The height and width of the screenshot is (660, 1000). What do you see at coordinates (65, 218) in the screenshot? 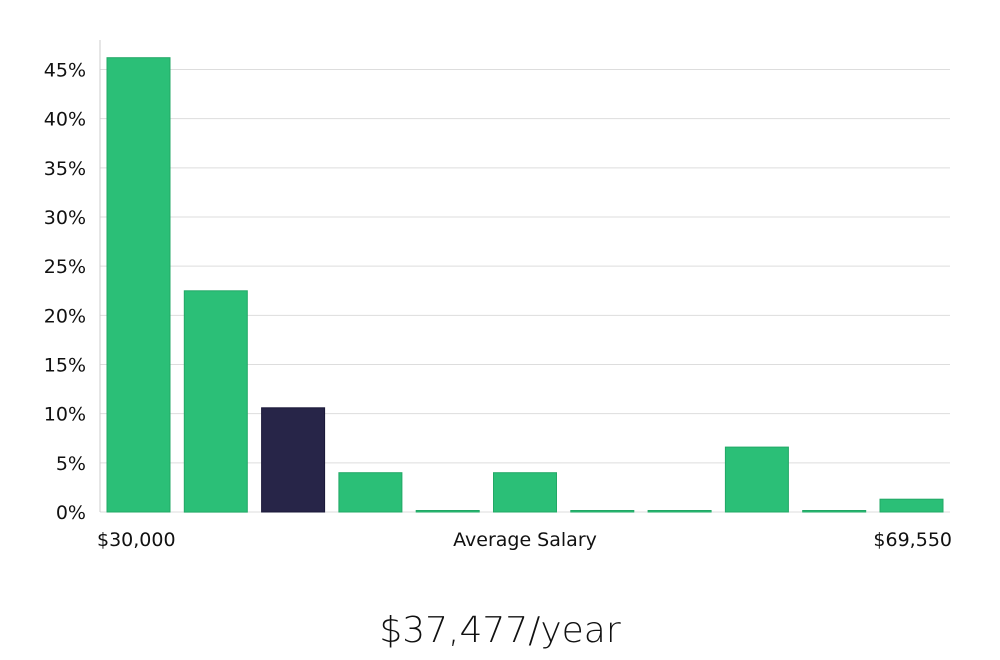
I see `y-tick-label: 30%` at bounding box center [65, 218].